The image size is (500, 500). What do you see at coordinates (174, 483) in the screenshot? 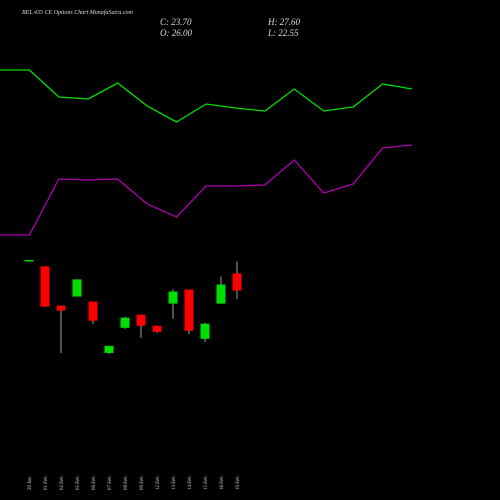
I see `x-tick-label: 13 Feb` at bounding box center [174, 483].